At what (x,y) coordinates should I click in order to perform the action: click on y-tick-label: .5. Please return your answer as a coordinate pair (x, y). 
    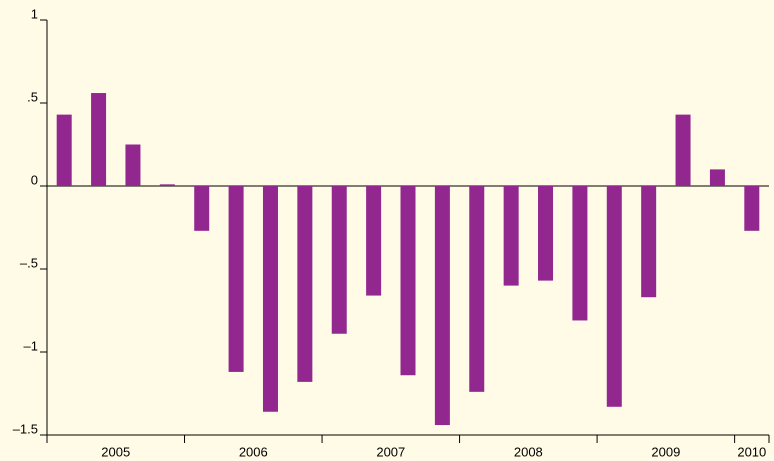
    Looking at the image, I should click on (32, 96).